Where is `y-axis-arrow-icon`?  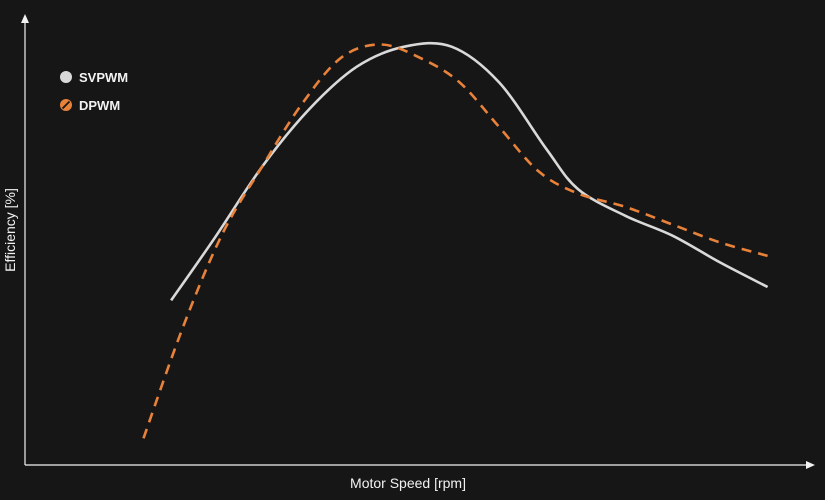
y-axis-arrow-icon is located at coordinates (25, 18).